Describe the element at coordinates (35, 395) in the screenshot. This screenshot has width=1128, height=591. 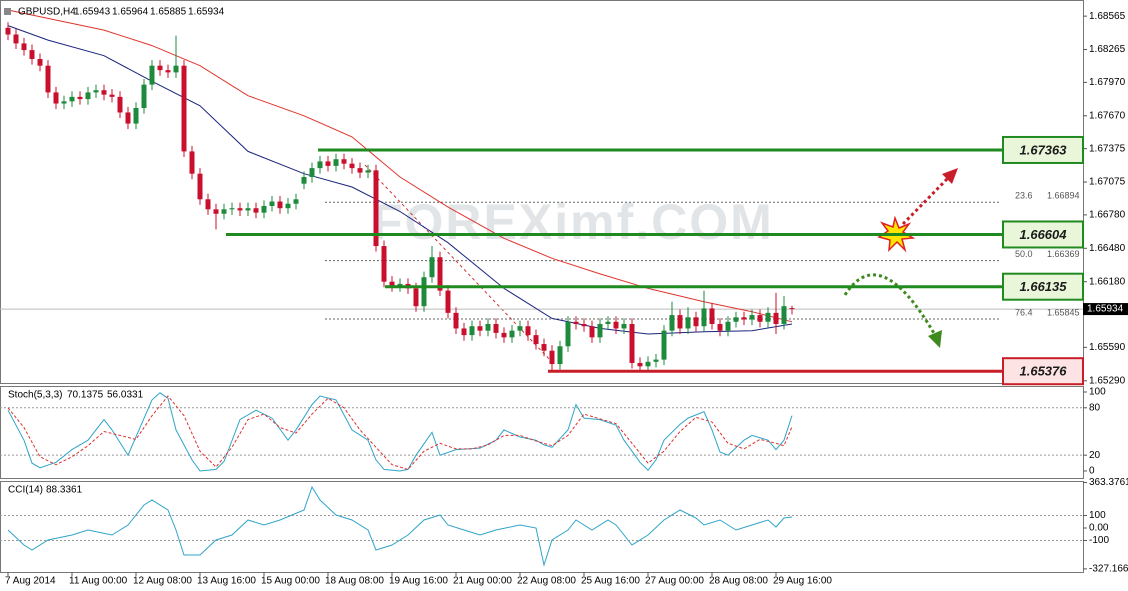
I see `stoch-title: Stoch(5,3,3)` at that location.